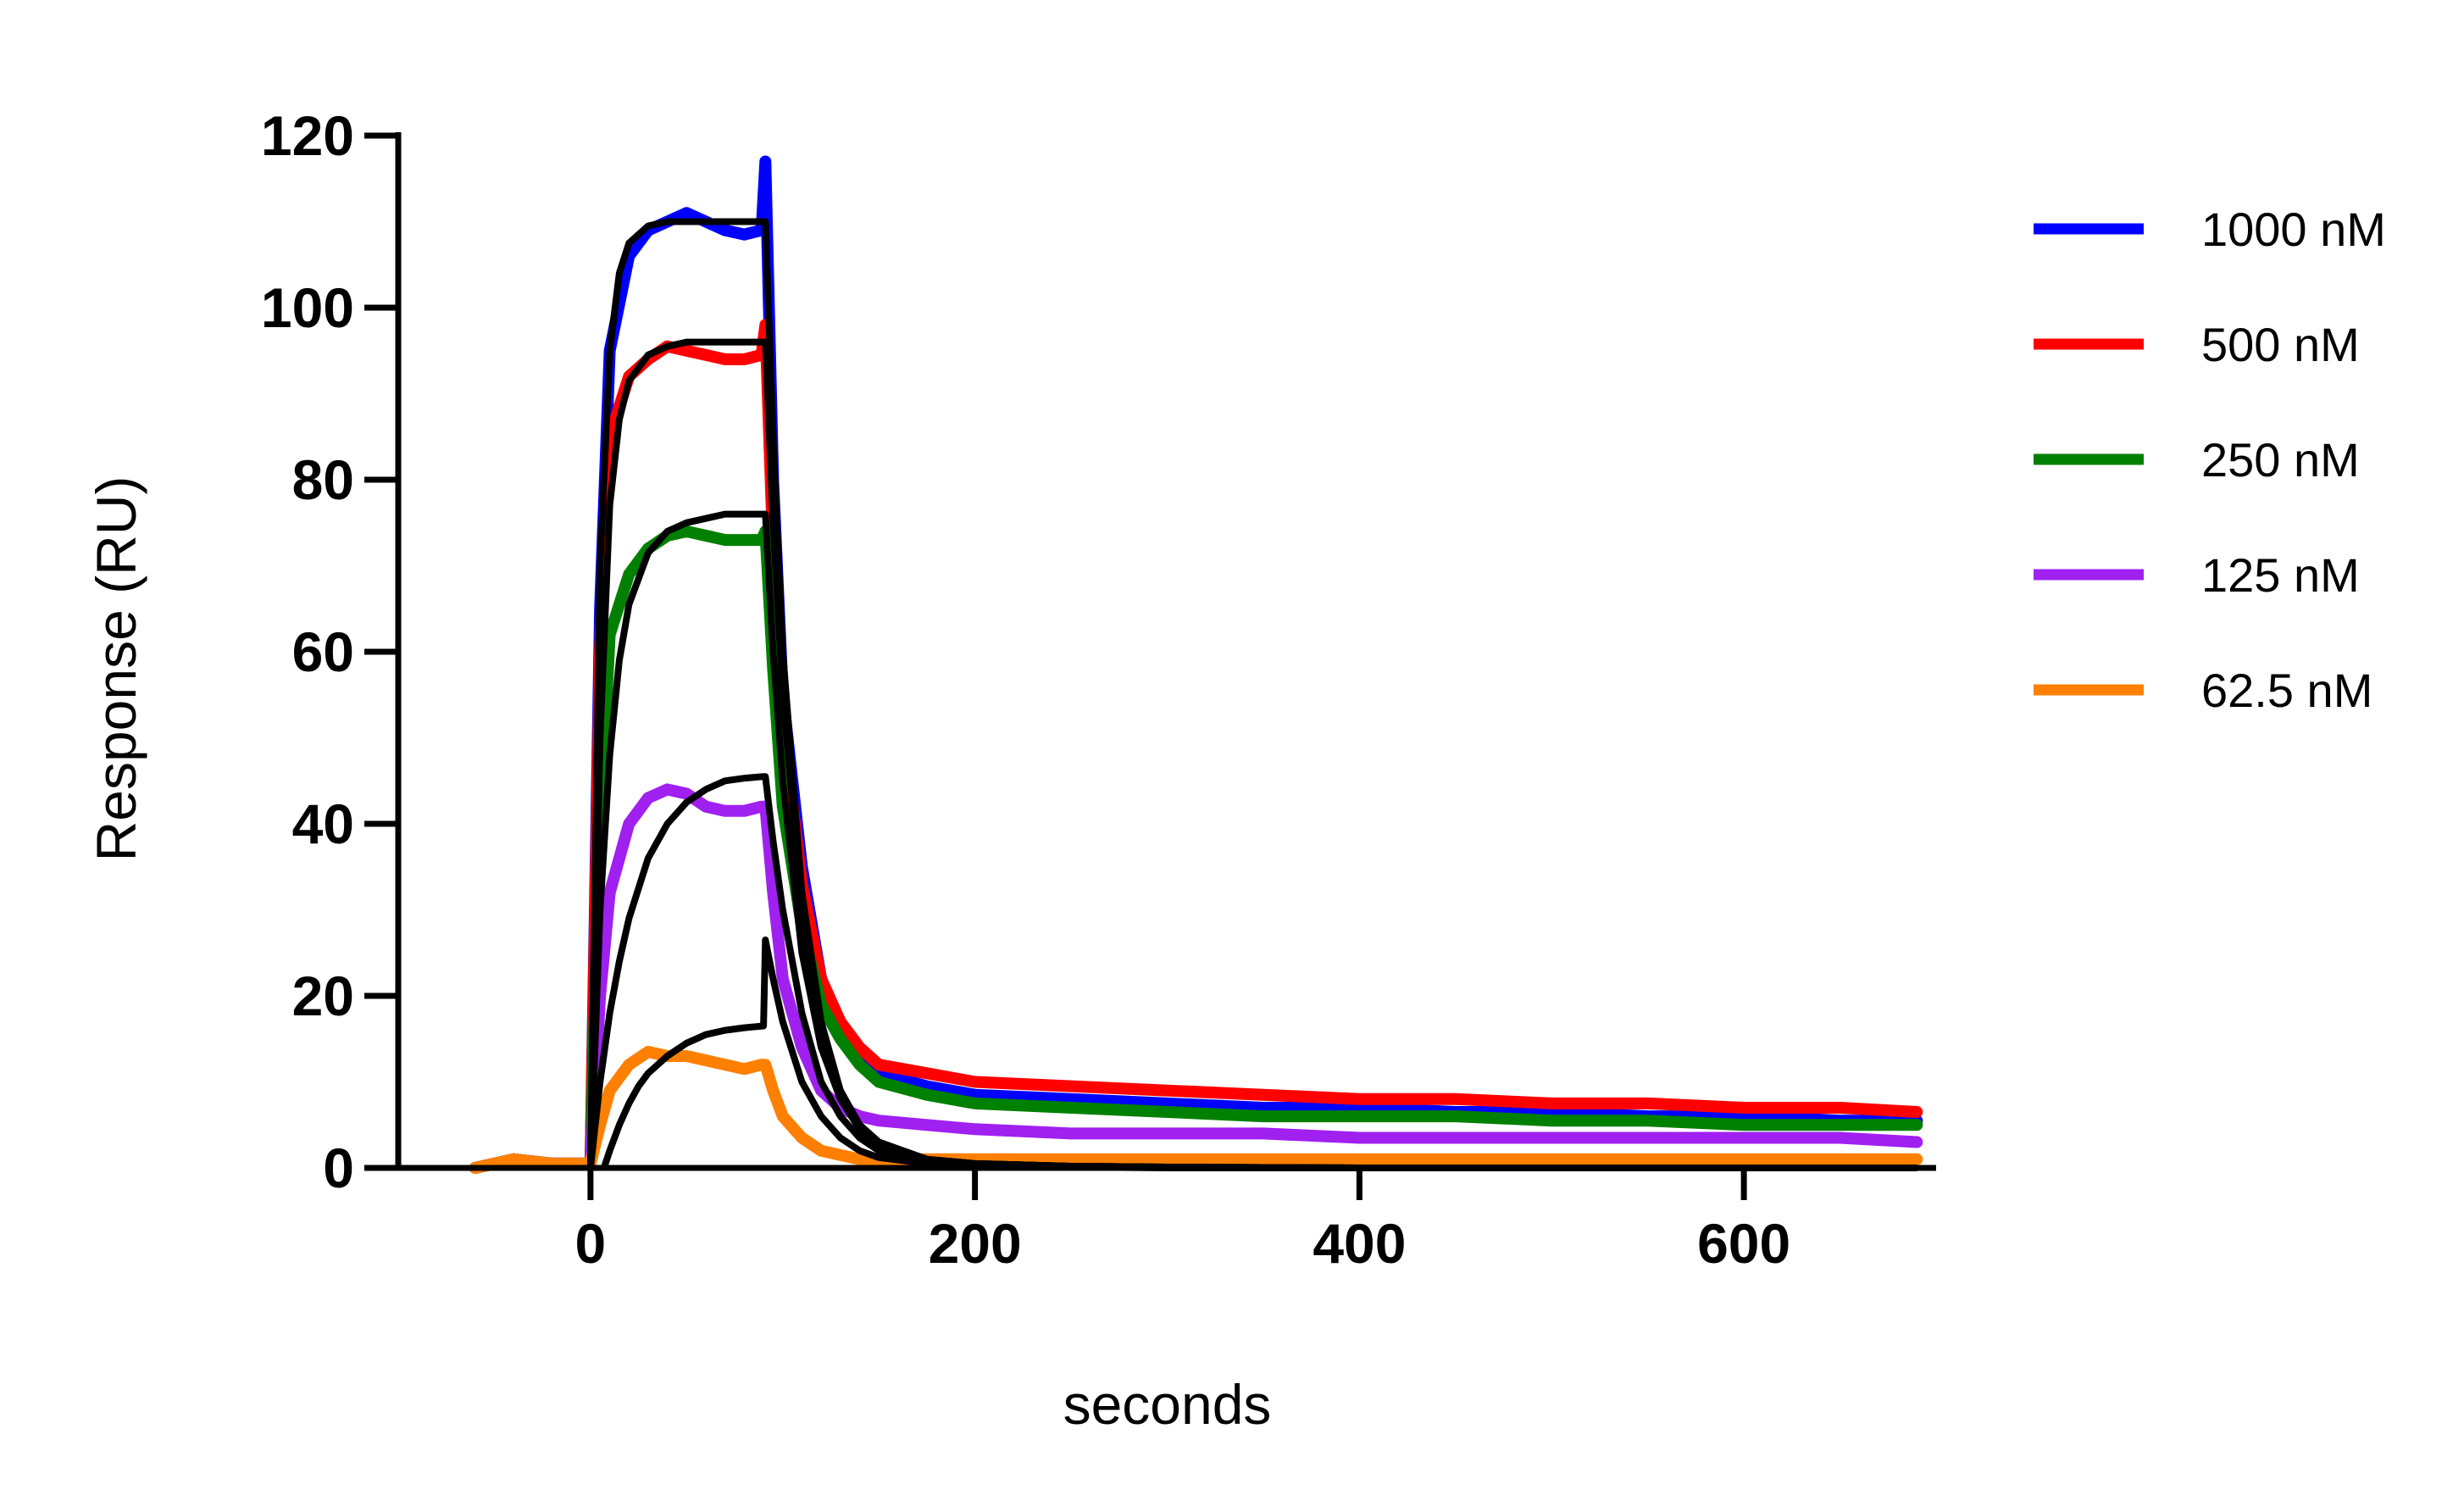 This screenshot has width=2464, height=1501. I want to click on legend-label-500-nm: 500 nM, so click(2281, 345).